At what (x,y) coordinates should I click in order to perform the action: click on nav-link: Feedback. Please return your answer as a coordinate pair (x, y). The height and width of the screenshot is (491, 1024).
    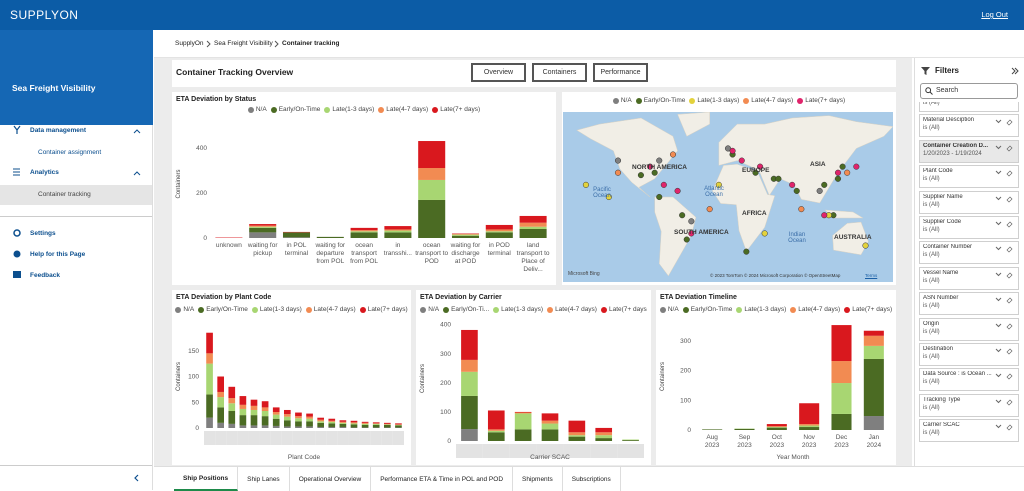
    Looking at the image, I should click on (45, 275).